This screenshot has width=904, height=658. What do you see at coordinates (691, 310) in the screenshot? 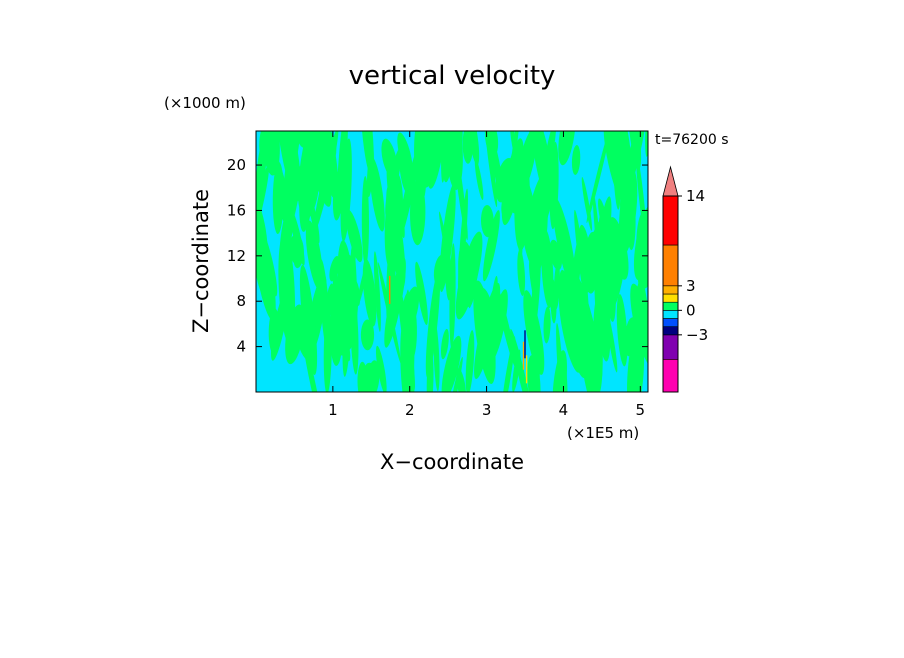
I see `colorbar-tick-label: 0` at bounding box center [691, 310].